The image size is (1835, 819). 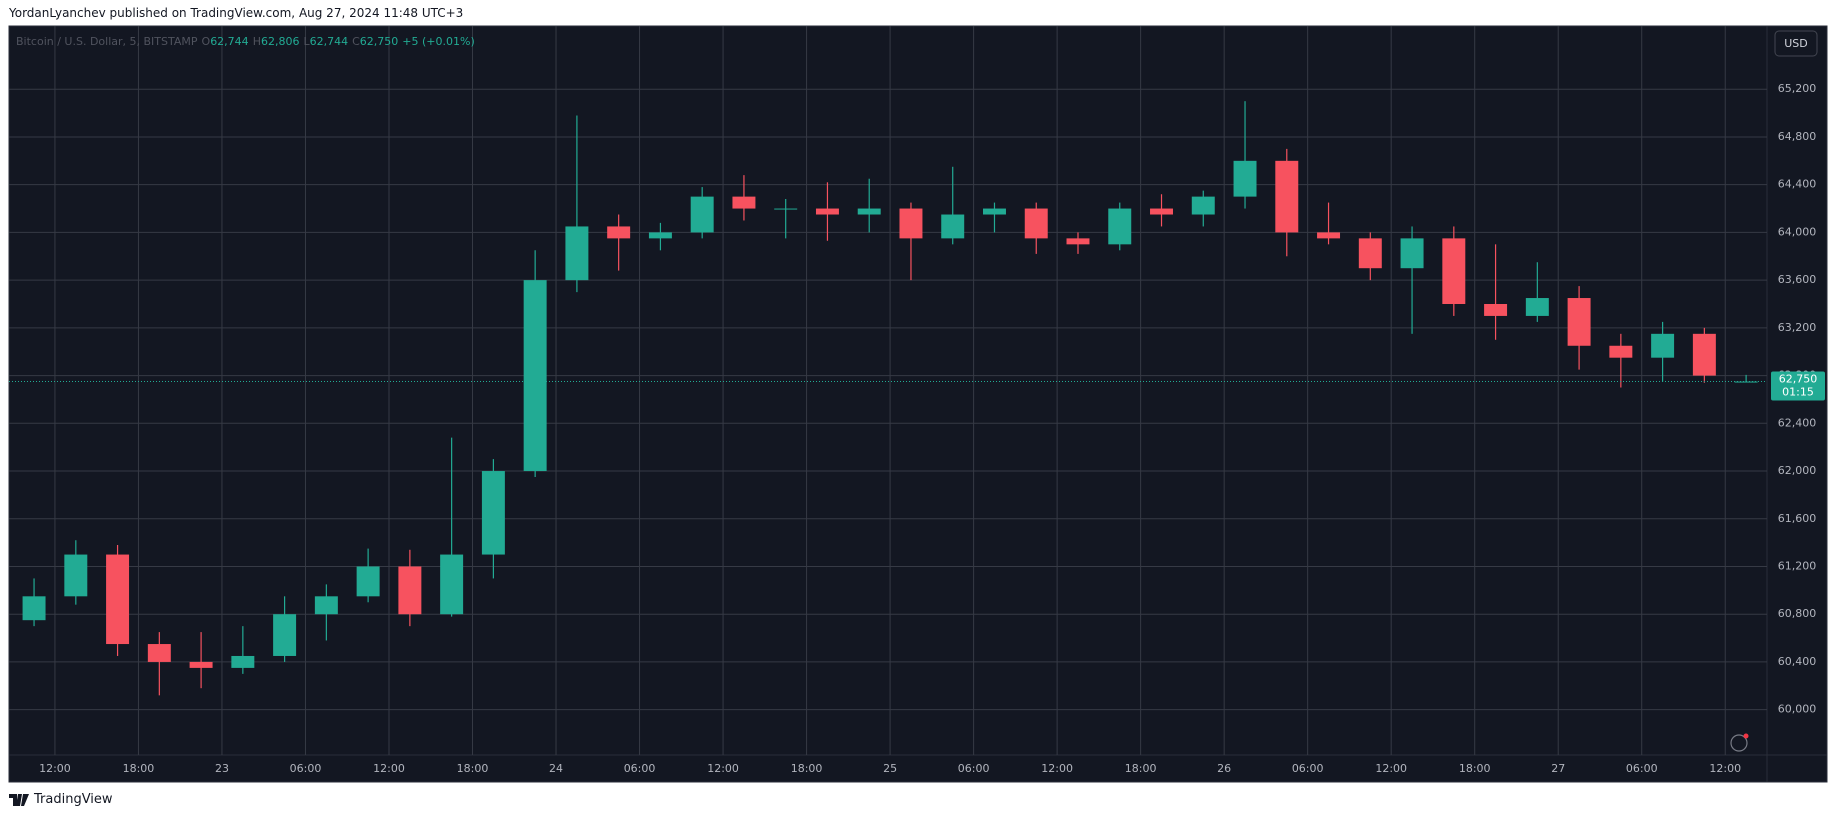 I want to click on ohlc-value: 62,806, so click(x=280, y=41).